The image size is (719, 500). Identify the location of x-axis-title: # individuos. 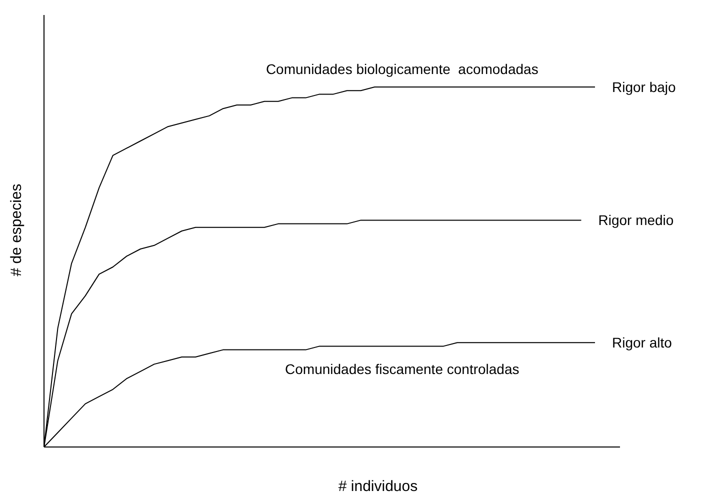
(378, 486).